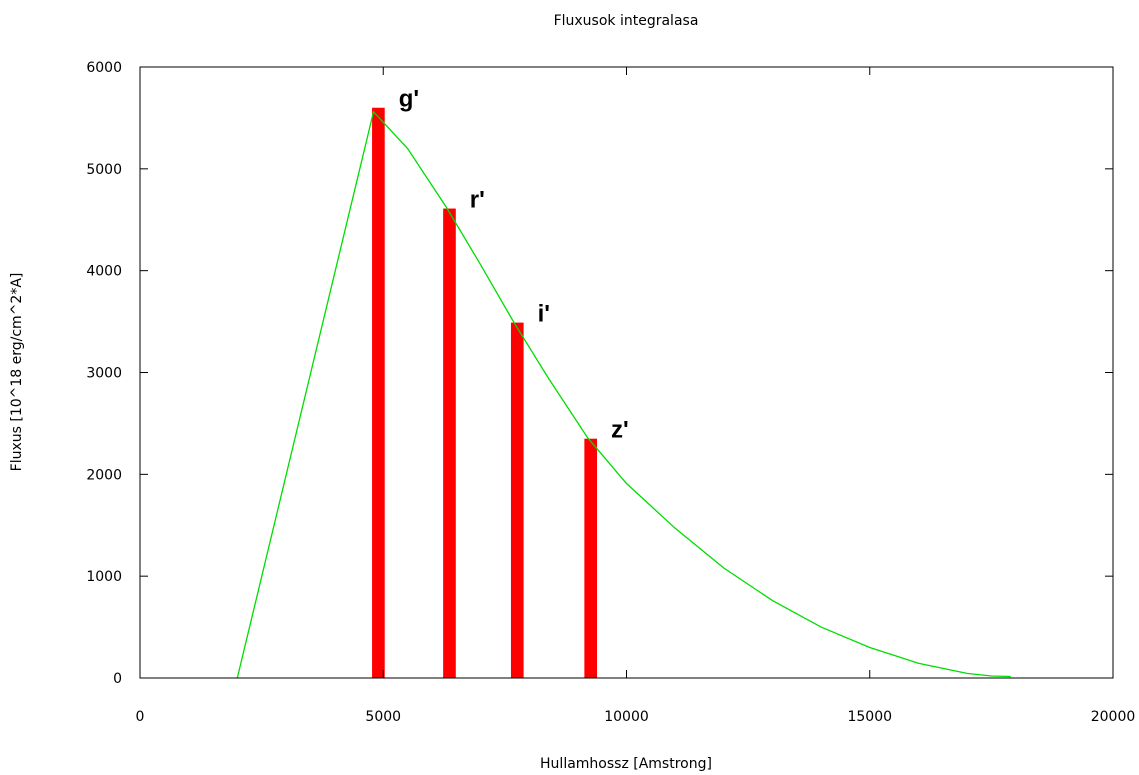 This screenshot has width=1139, height=775. What do you see at coordinates (104, 68) in the screenshot?
I see `y-tick-label: 6000` at bounding box center [104, 68].